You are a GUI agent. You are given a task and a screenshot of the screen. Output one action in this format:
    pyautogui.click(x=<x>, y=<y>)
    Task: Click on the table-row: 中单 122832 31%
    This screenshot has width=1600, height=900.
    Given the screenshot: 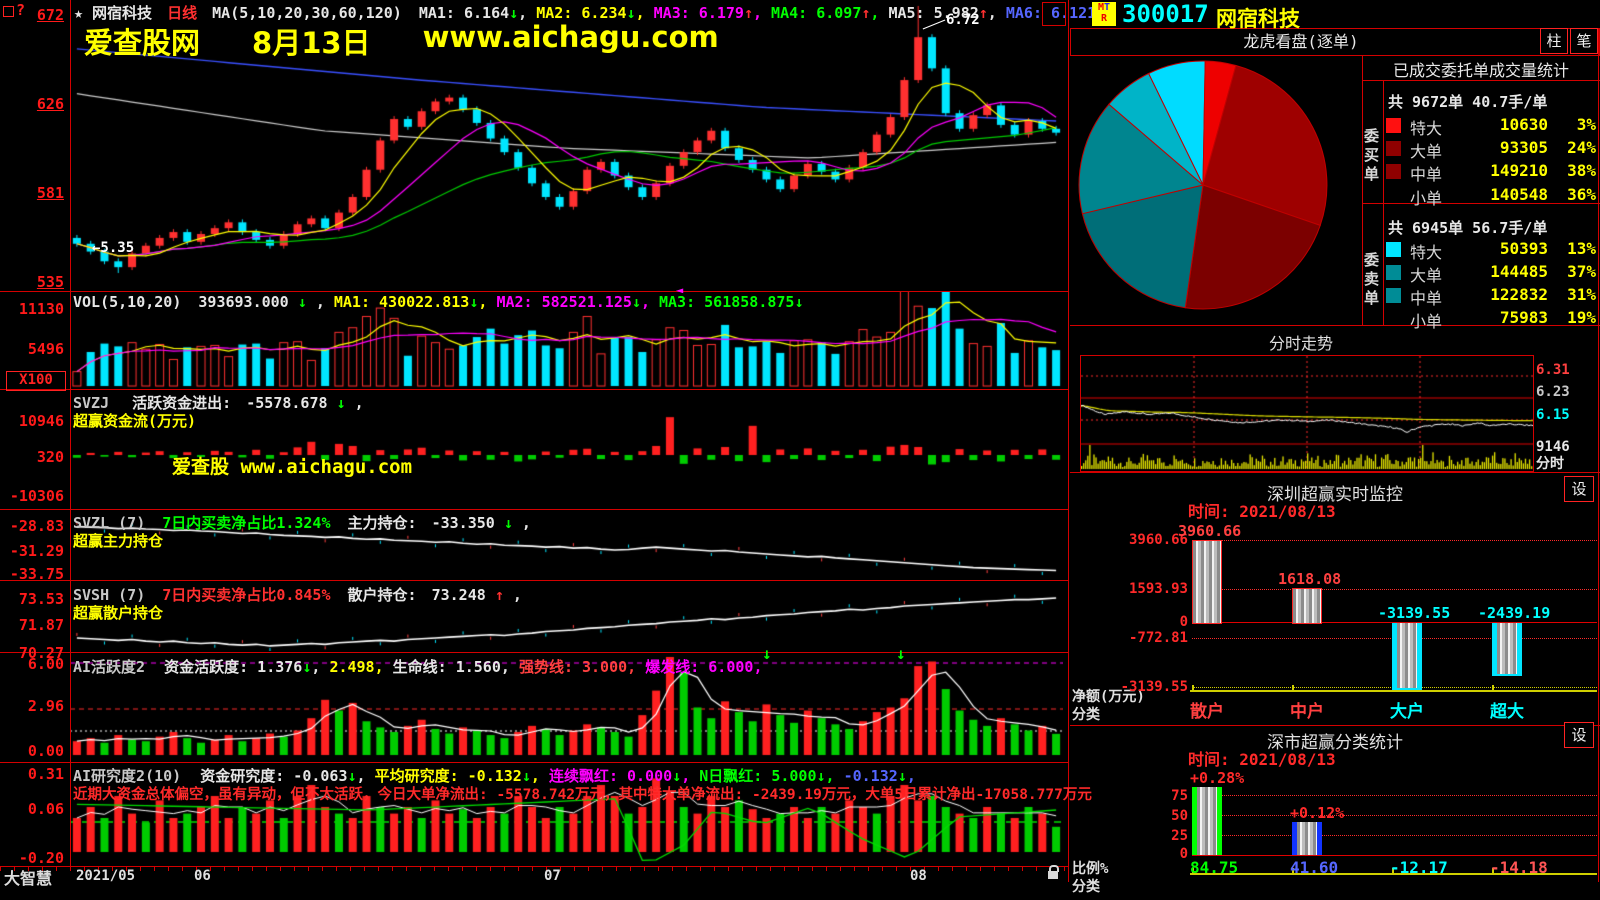 What is the action you would take?
    pyautogui.click(x=1481, y=296)
    